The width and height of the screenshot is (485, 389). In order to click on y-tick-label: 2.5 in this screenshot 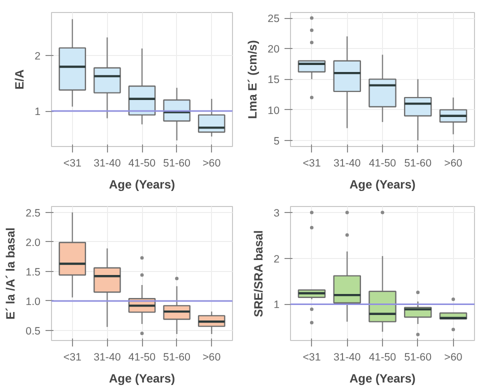, I will do `click(33, 213)`.